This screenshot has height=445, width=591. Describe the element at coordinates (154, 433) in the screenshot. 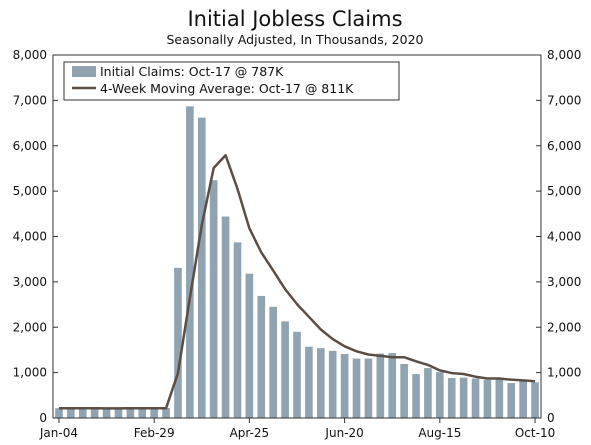

I see `x-tick-label: Feb-29` at that location.